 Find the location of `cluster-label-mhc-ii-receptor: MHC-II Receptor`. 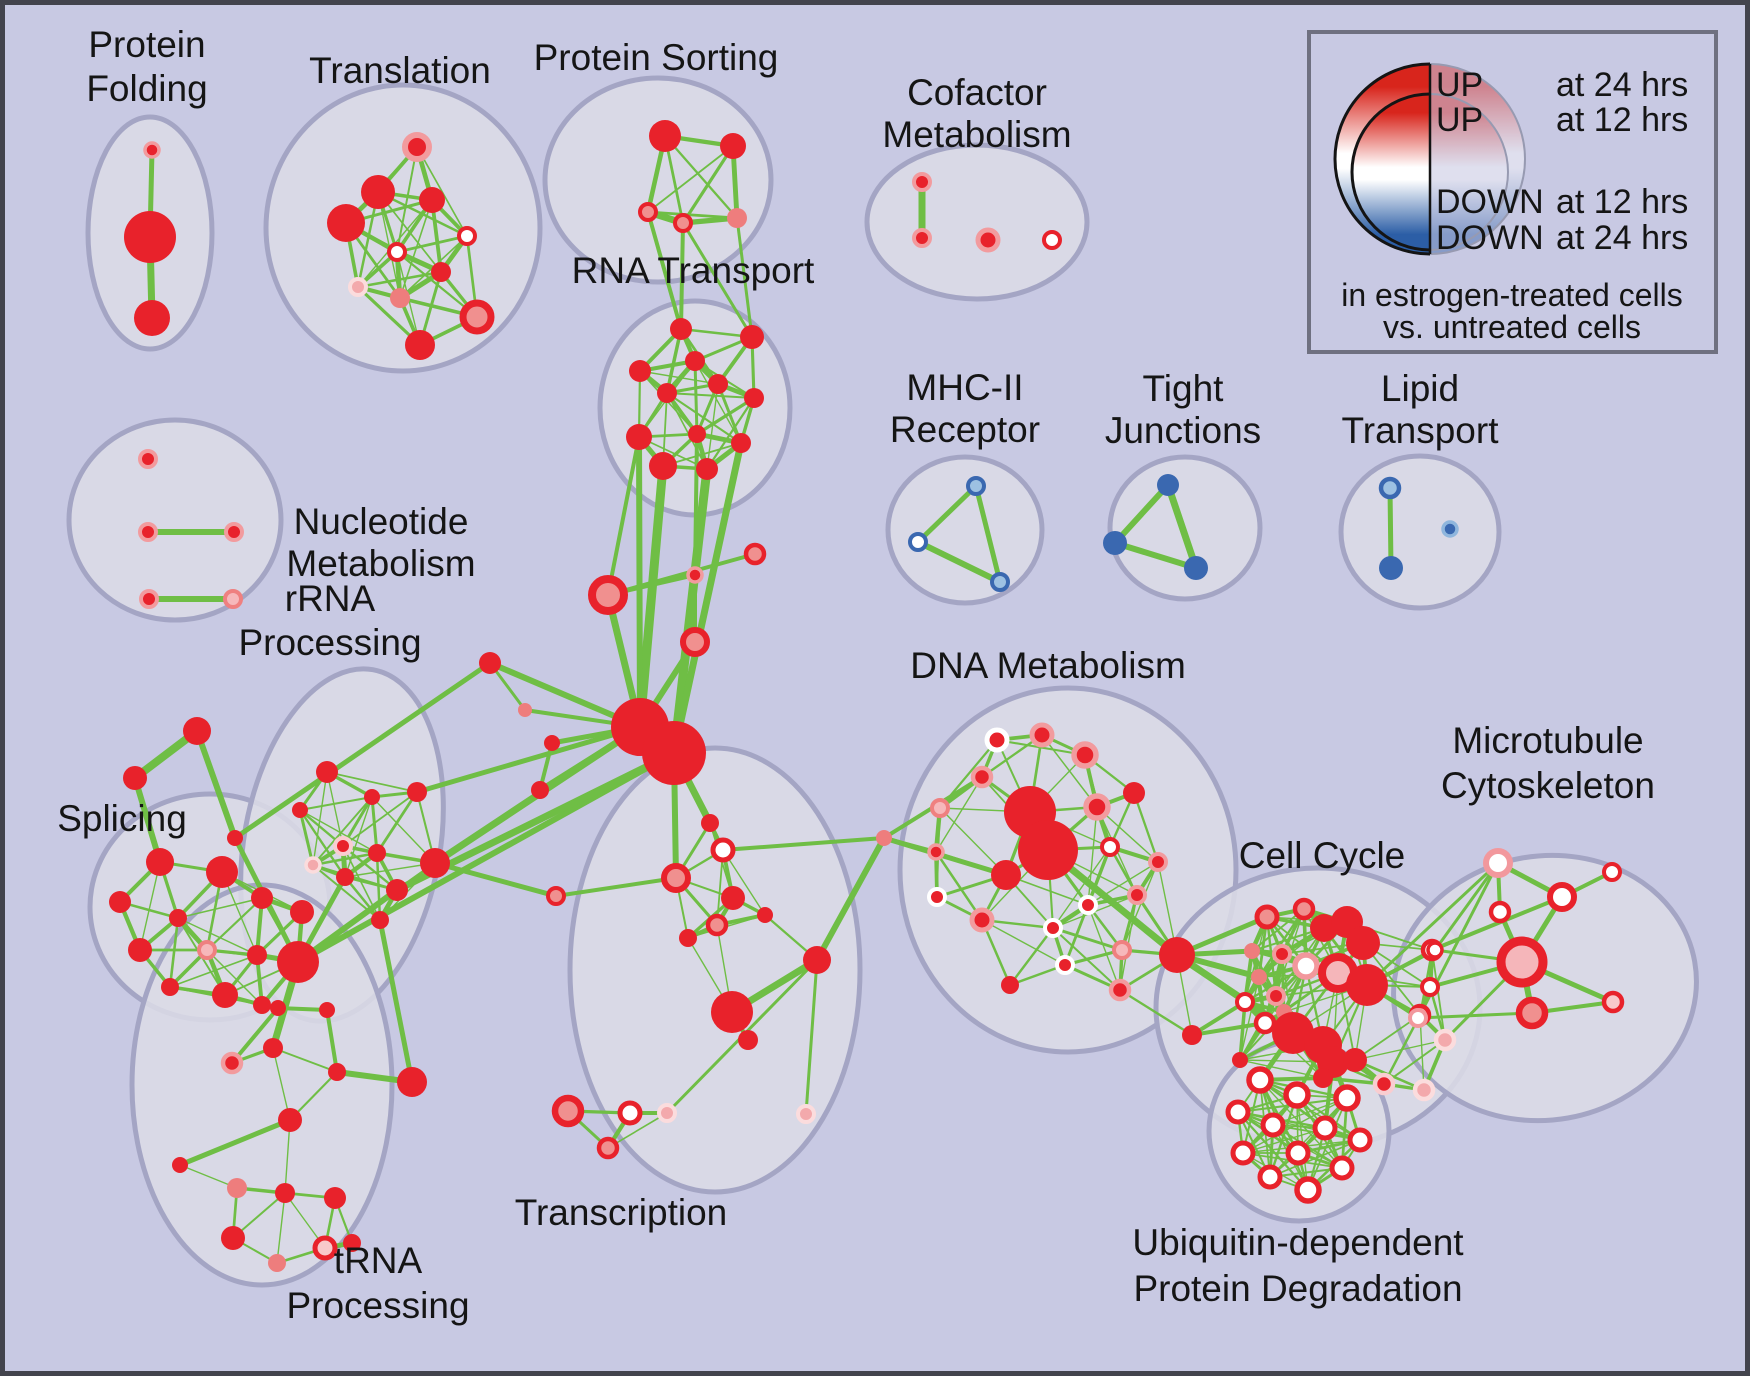

cluster-label-mhc-ii-receptor: MHC-II Receptor is located at coordinates (965, 408).